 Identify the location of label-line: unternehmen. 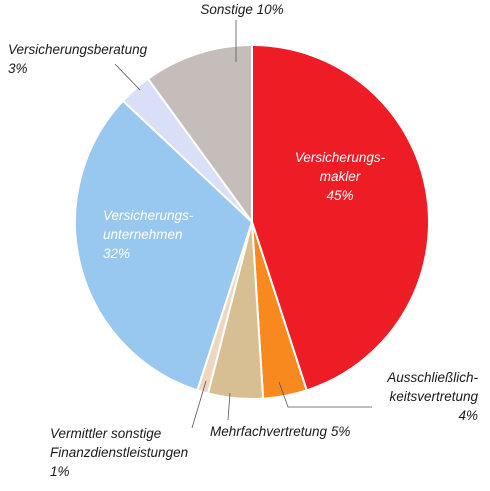
(143, 234).